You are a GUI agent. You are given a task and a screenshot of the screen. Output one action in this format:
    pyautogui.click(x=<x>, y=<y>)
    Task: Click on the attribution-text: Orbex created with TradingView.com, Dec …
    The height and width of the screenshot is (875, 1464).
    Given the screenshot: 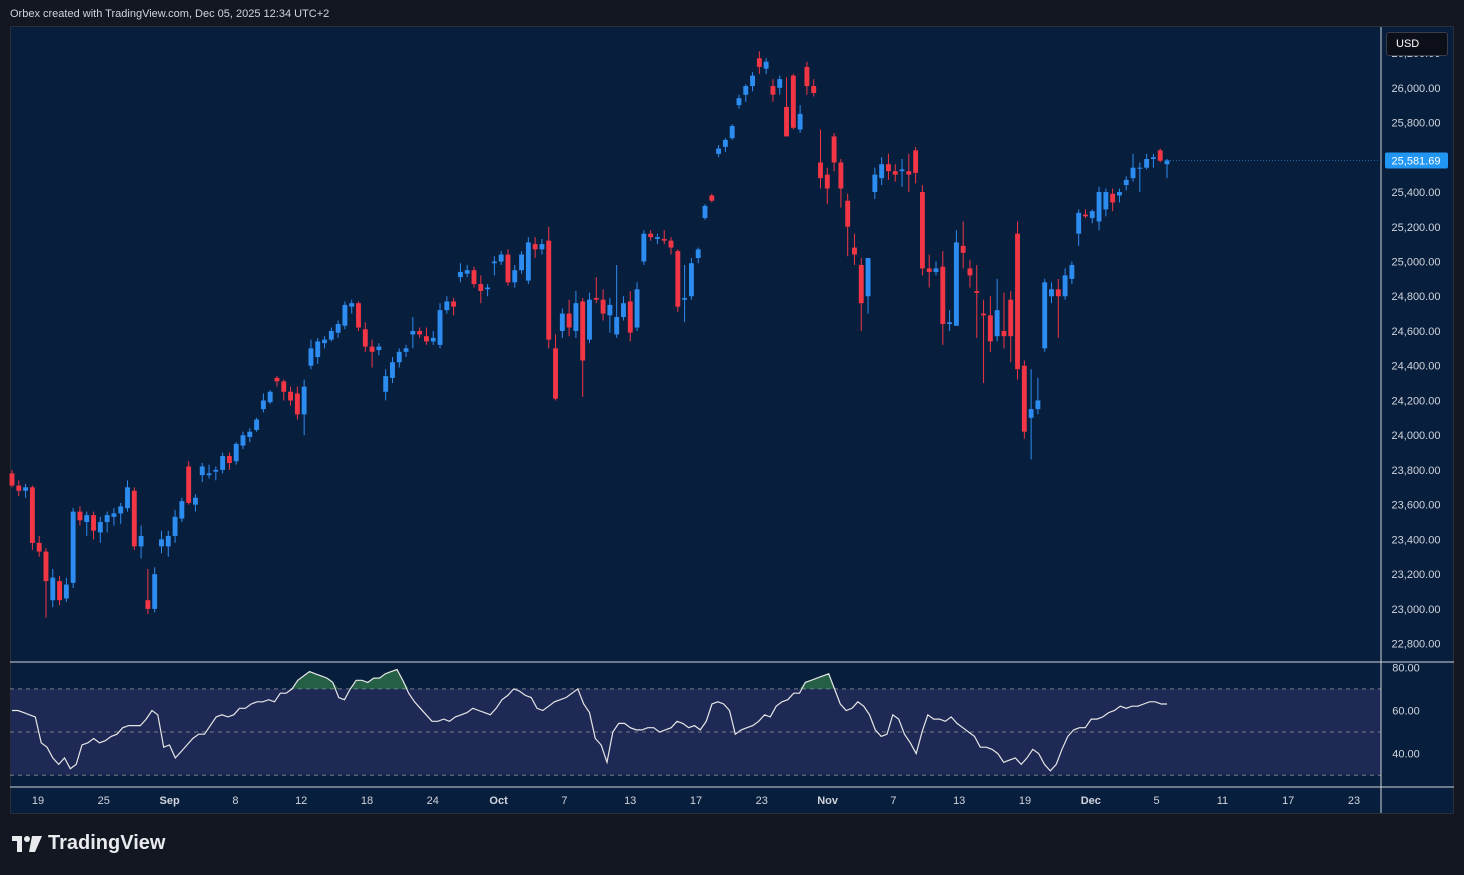 What is the action you would take?
    pyautogui.click(x=170, y=14)
    